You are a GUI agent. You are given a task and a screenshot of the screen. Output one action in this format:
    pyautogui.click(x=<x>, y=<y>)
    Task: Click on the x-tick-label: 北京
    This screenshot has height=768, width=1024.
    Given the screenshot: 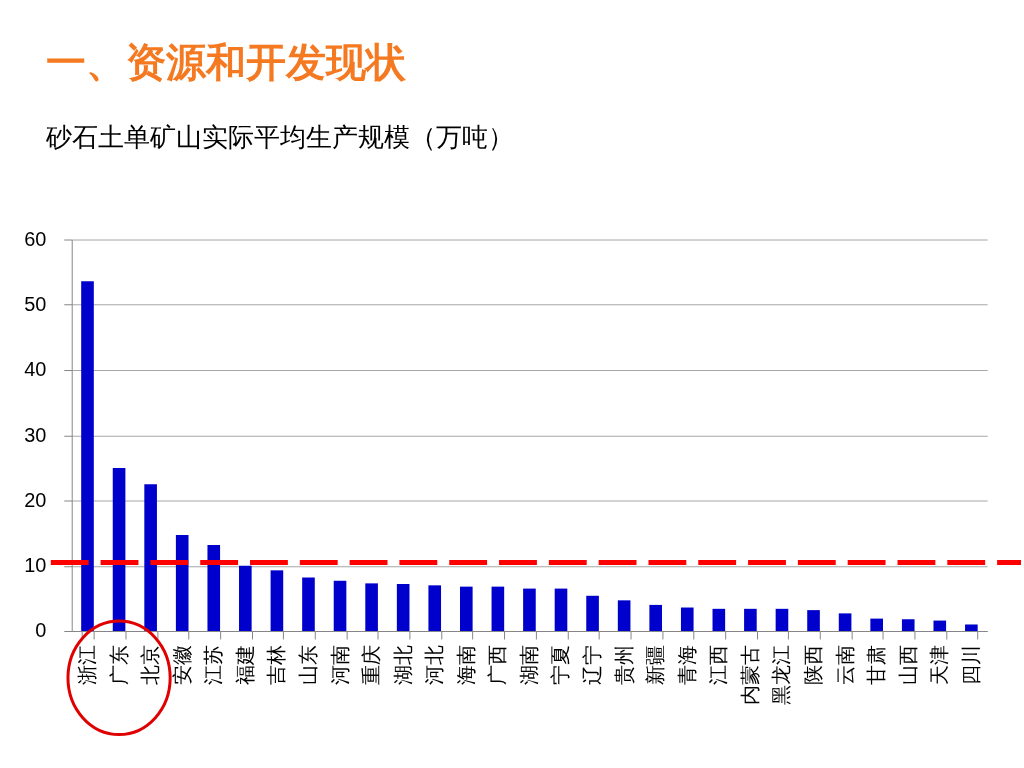 What is the action you would take?
    pyautogui.click(x=150, y=665)
    